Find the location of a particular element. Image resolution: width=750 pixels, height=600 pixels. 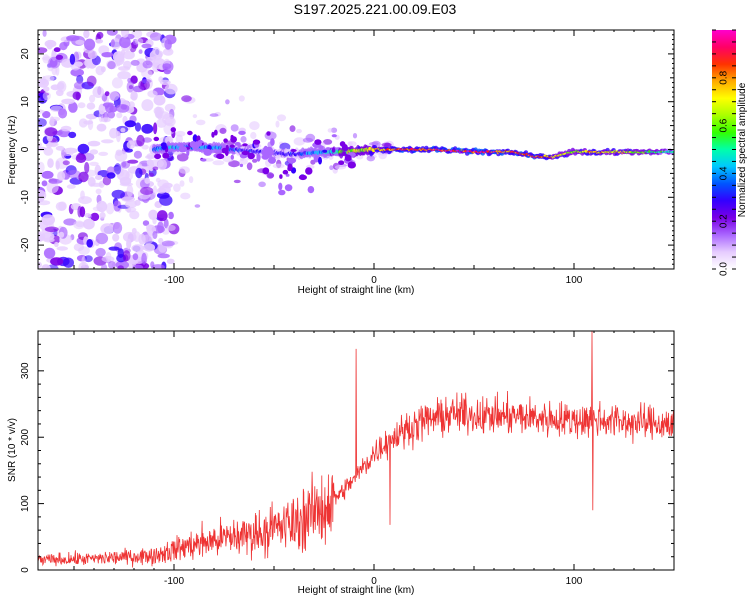

spectrogram-y-tick-label: 0 is located at coordinates (25, 149).